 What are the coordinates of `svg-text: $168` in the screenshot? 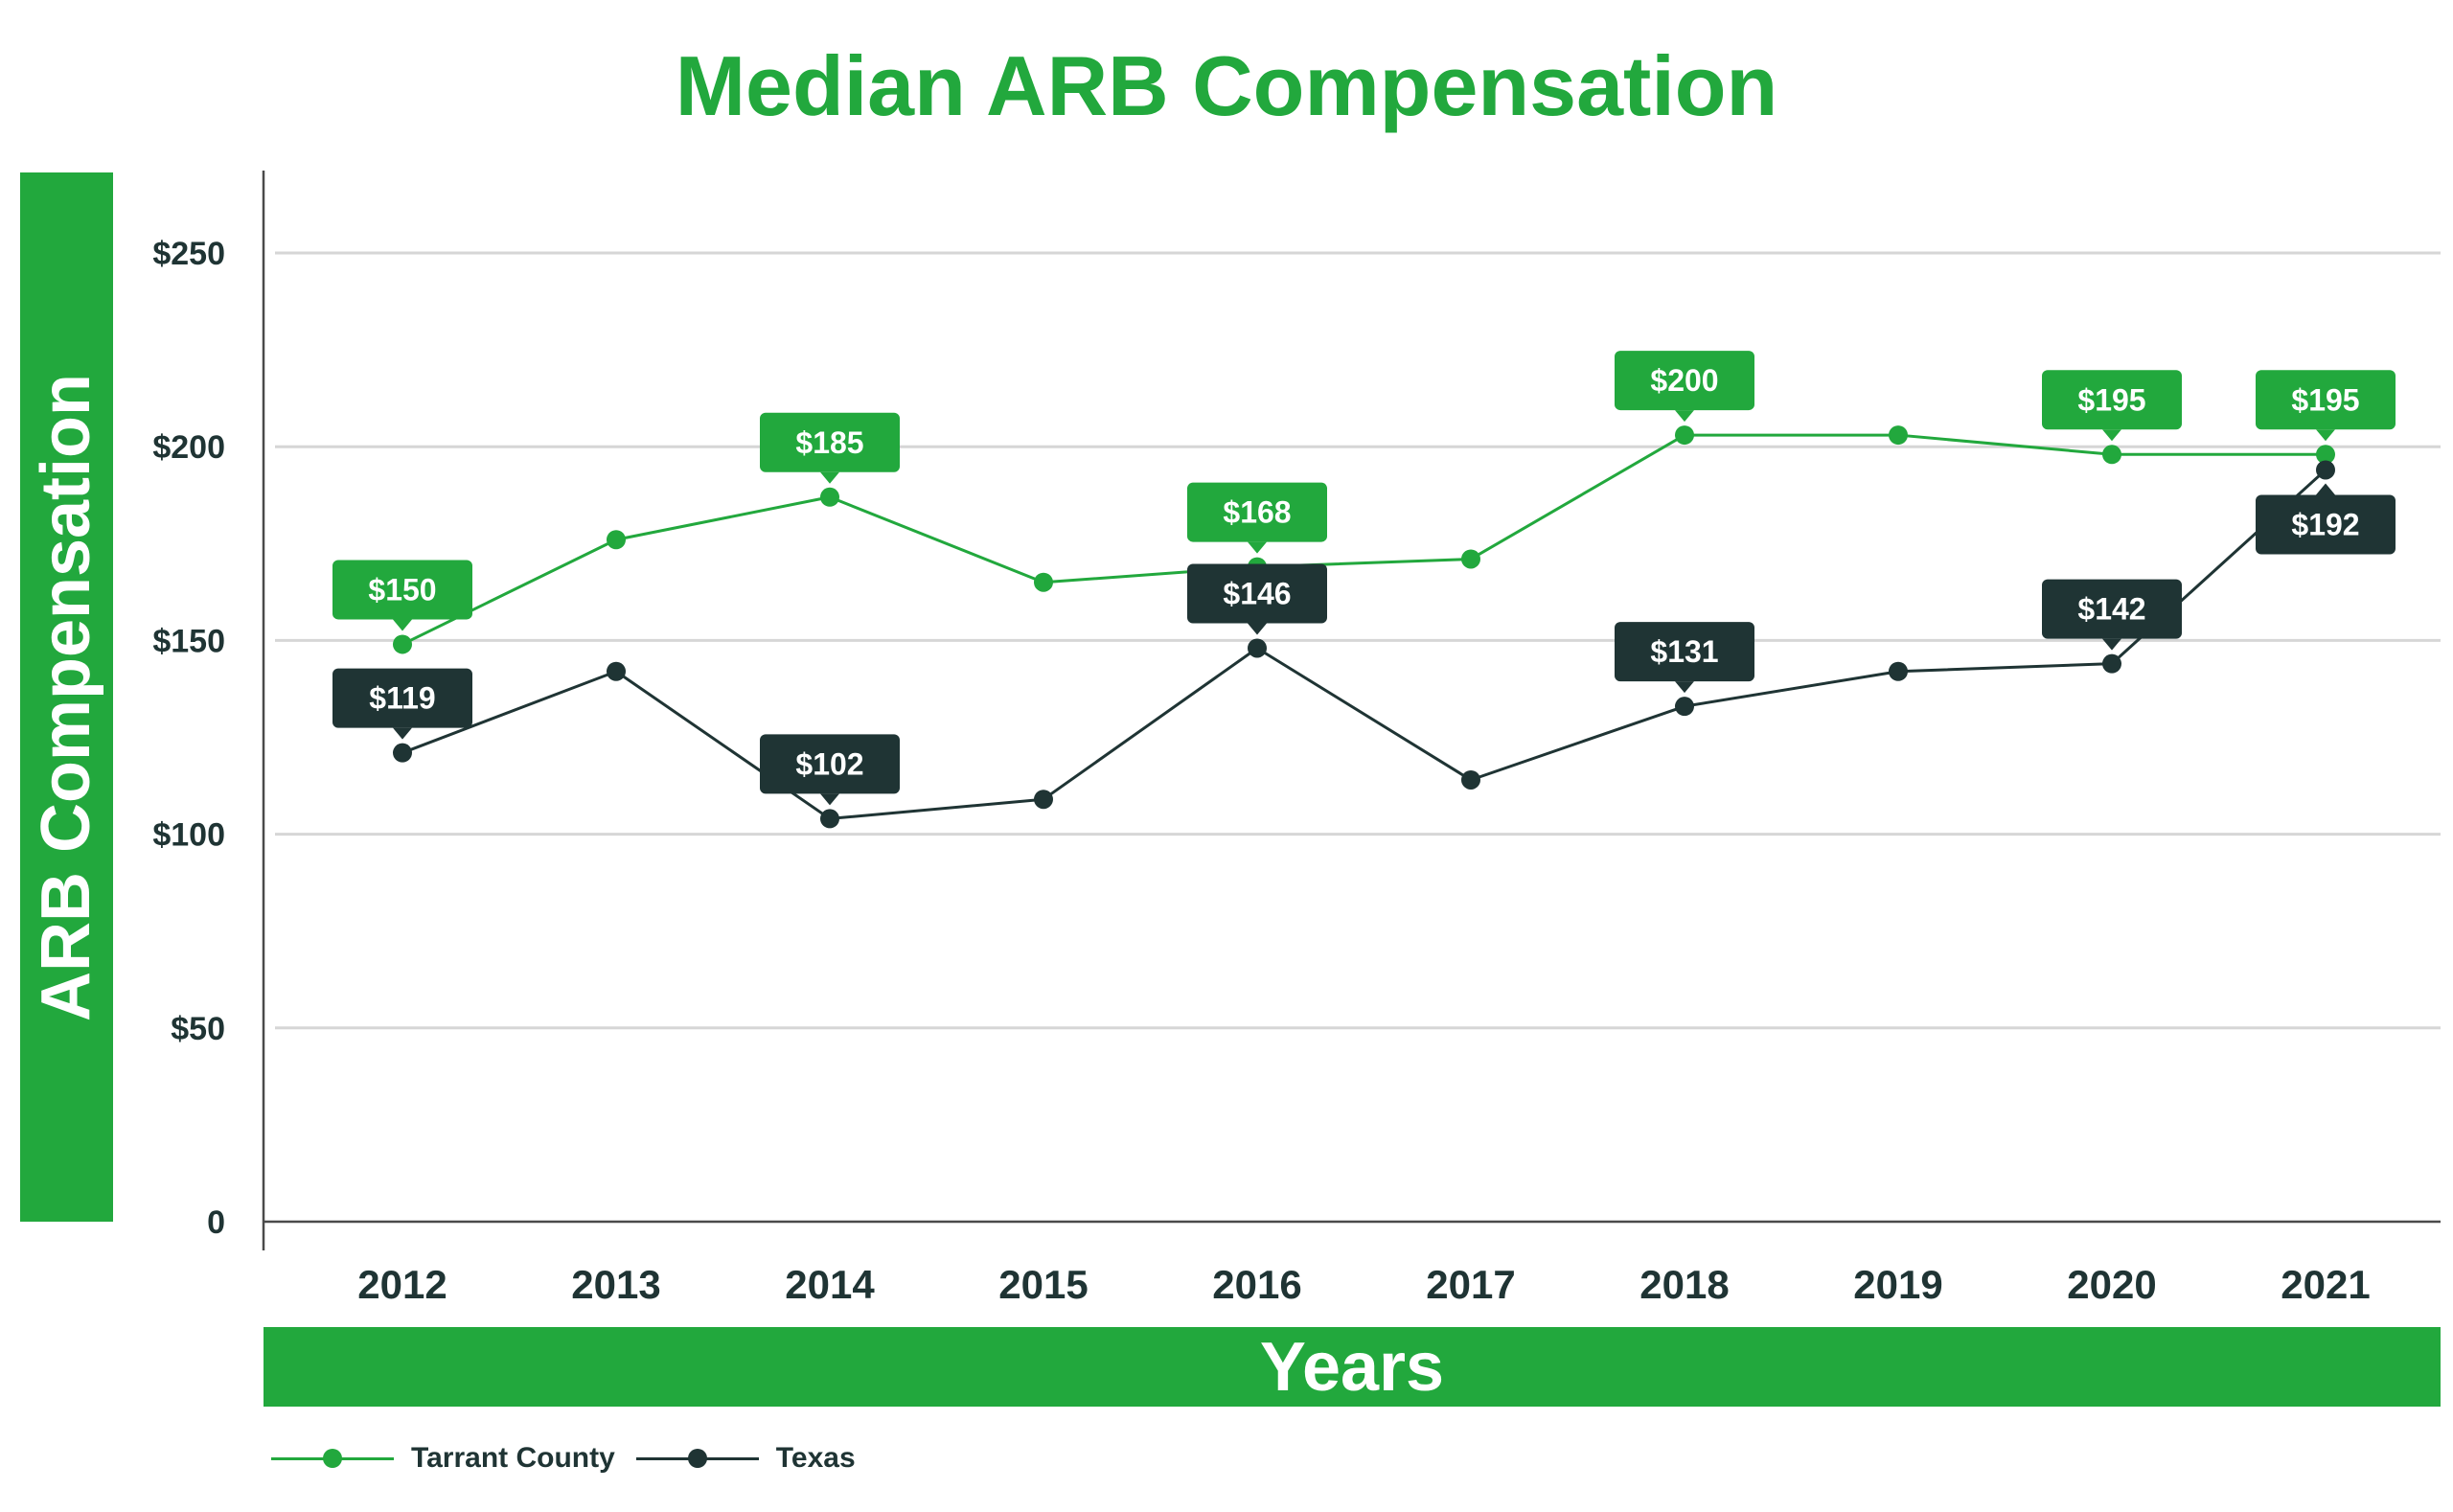 It's located at (1257, 512).